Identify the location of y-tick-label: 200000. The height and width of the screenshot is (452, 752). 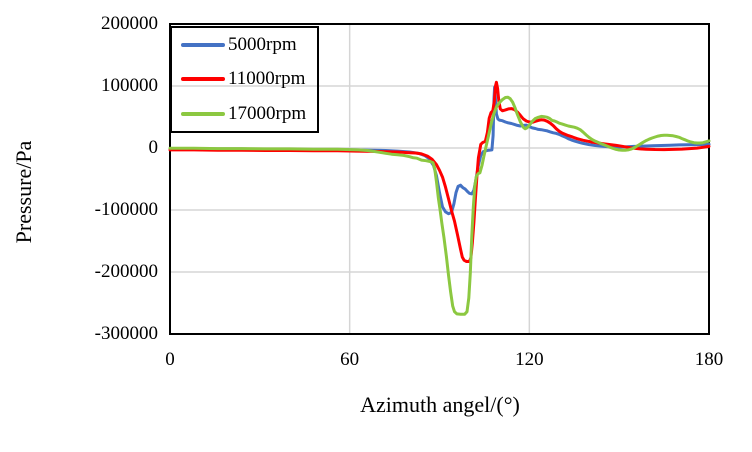
(129, 23).